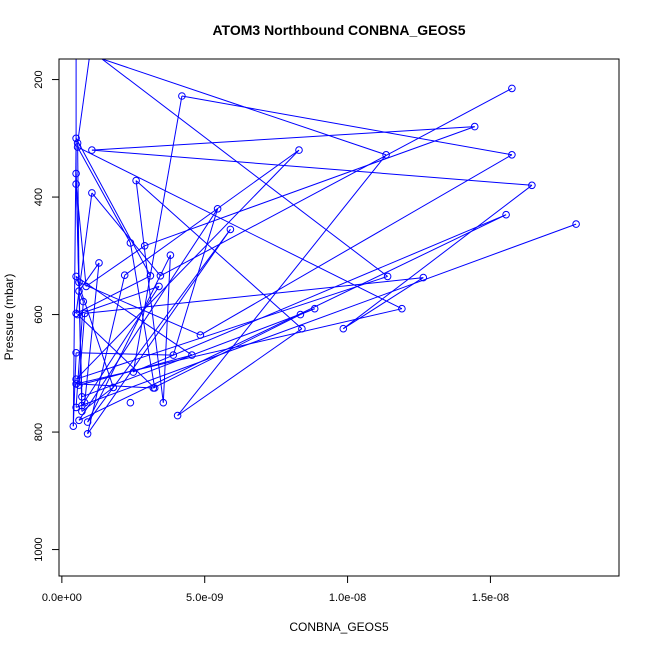 Image resolution: width=650 pixels, height=650 pixels. I want to click on y-tick-label: 600, so click(39, 314).